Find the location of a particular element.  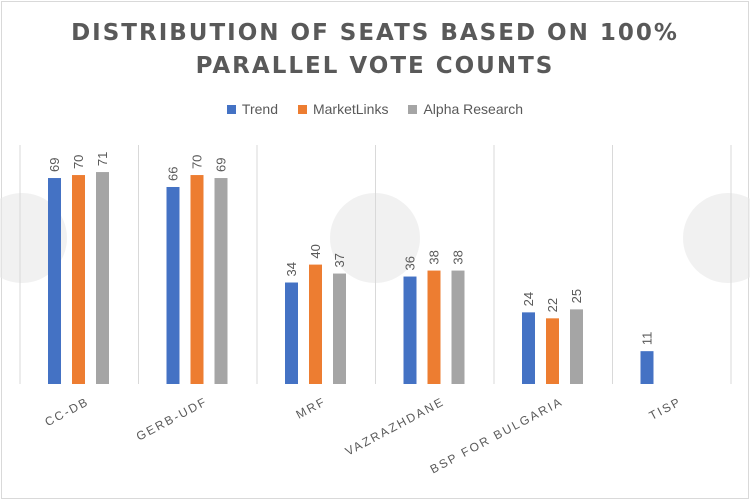

legend-label: Alpha Research is located at coordinates (473, 109).